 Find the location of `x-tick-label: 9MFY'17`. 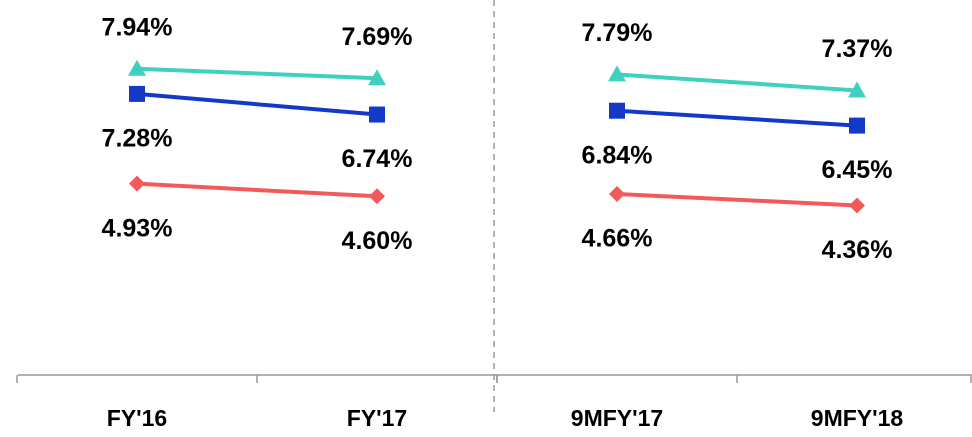

x-tick-label: 9MFY'17 is located at coordinates (617, 418).